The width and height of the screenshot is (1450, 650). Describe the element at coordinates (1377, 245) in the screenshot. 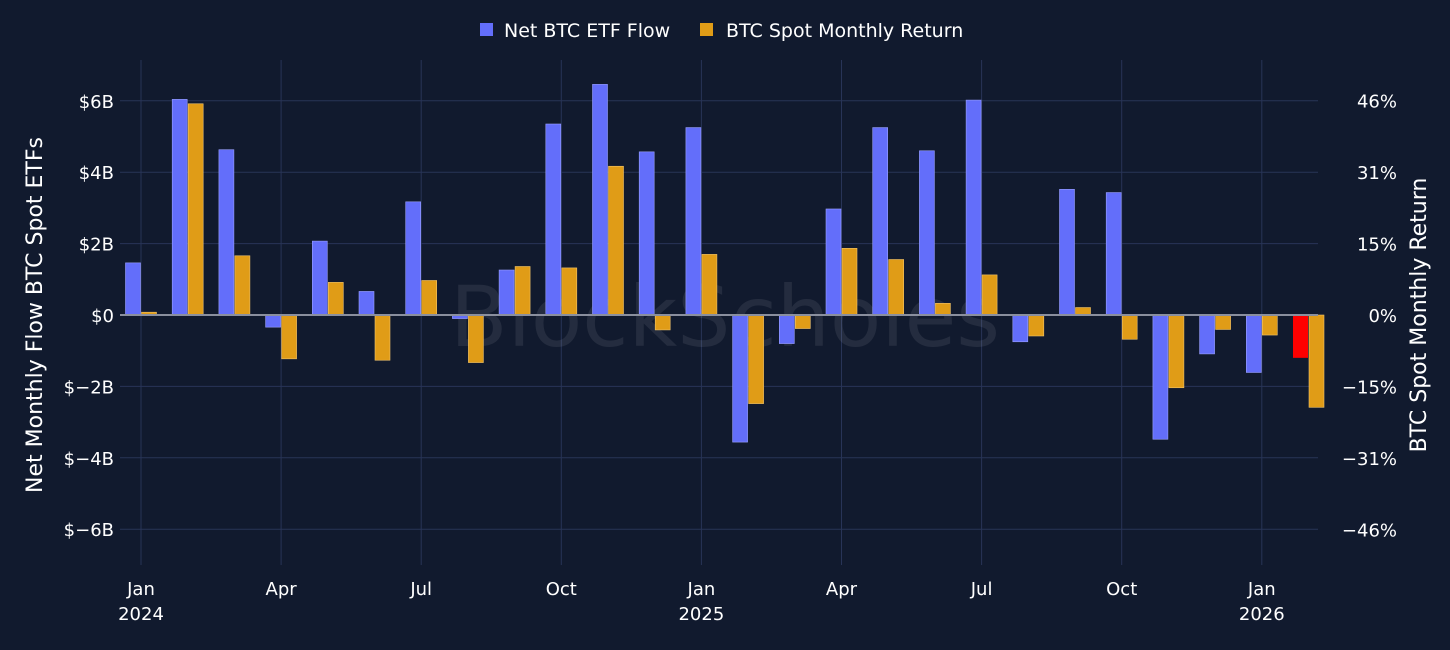

I see `right-tick-label: 15%` at that location.